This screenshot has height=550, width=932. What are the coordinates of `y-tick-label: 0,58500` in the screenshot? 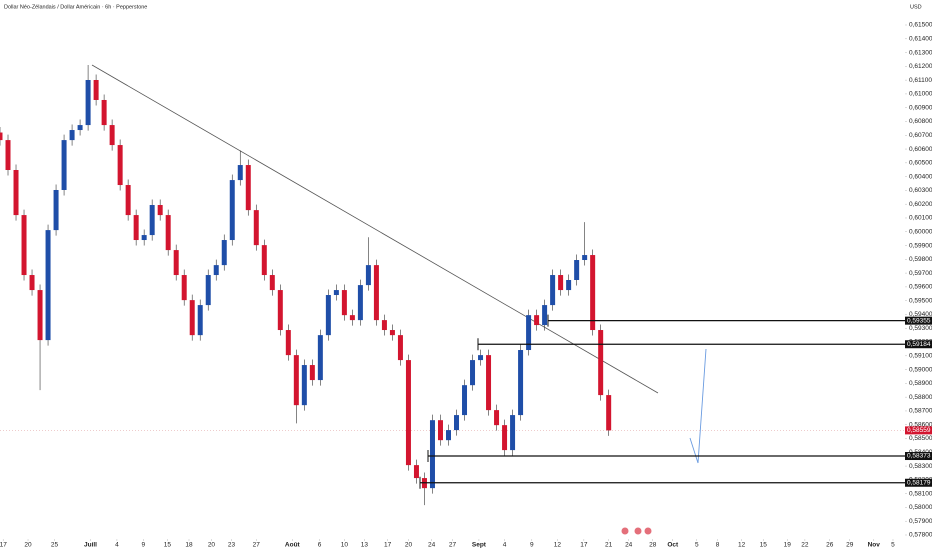 It's located at (920, 438).